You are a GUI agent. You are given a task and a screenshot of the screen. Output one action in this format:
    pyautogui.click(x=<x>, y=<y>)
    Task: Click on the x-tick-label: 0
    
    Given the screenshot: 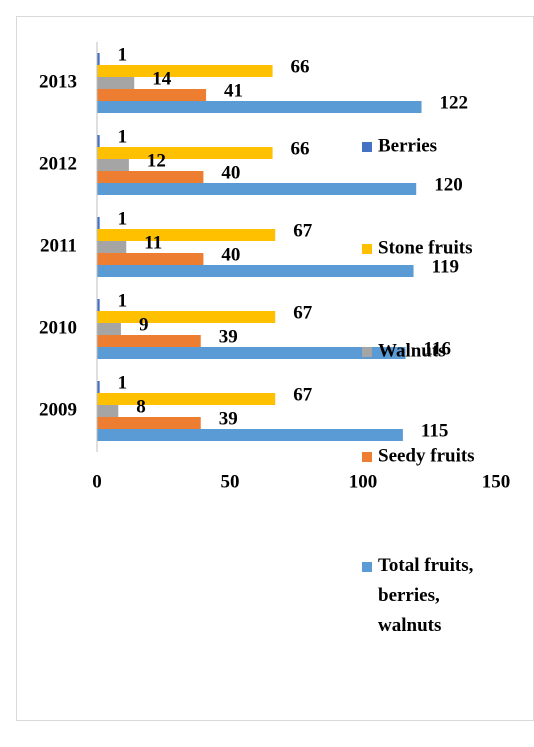 What is the action you would take?
    pyautogui.click(x=97, y=481)
    